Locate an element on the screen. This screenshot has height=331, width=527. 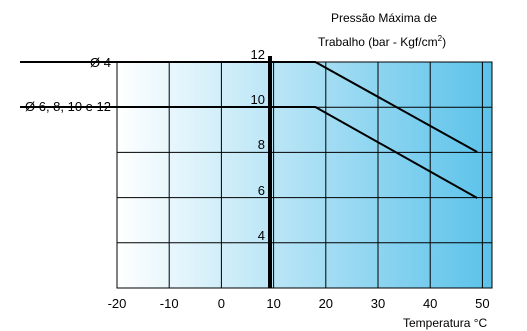
x-tick-labels: -20-100102030405060 is located at coordinates (299, 303).